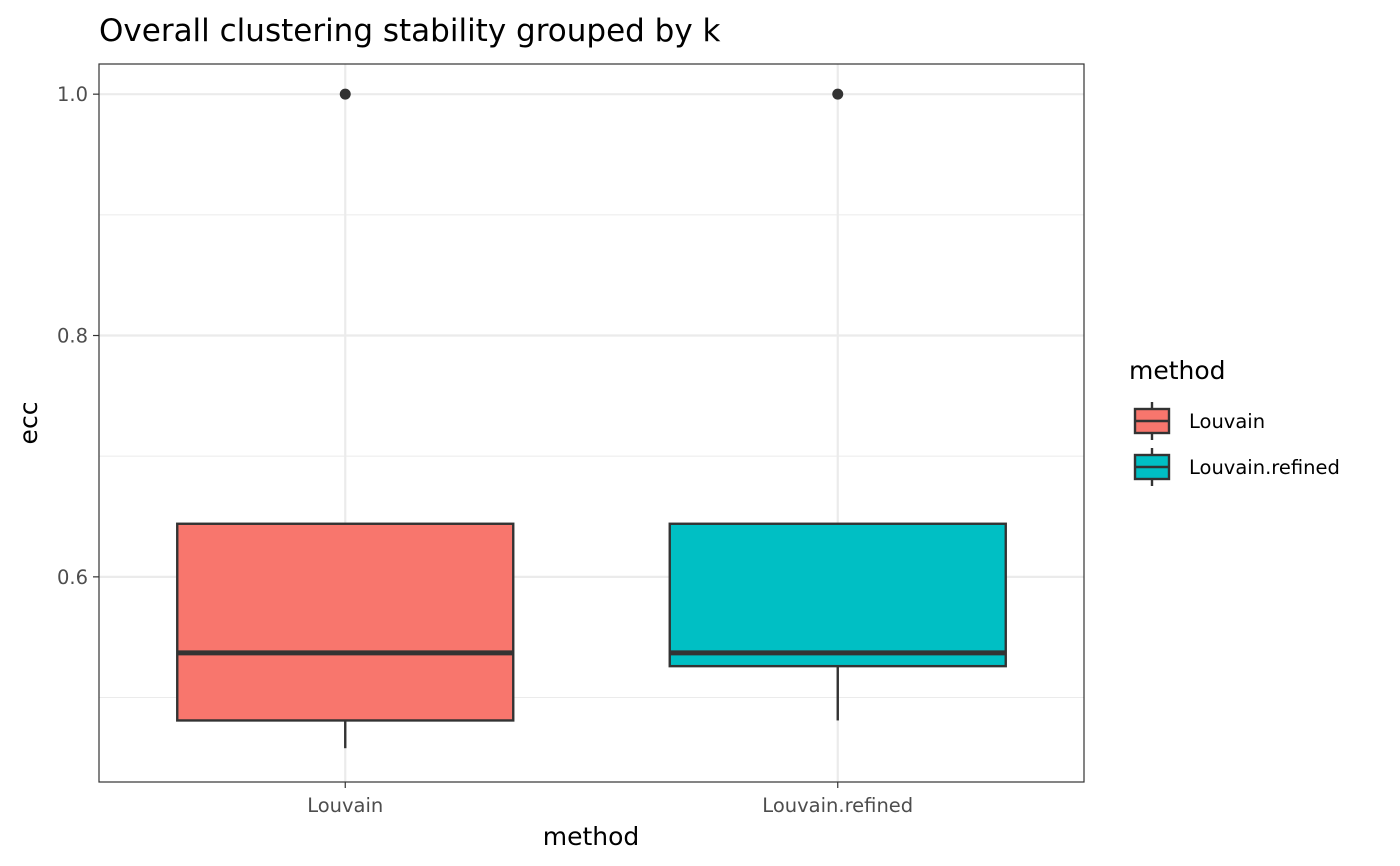 The image size is (1400, 866). I want to click on legend-entries: Louvain Louvain.refined, so click(1236, 444).